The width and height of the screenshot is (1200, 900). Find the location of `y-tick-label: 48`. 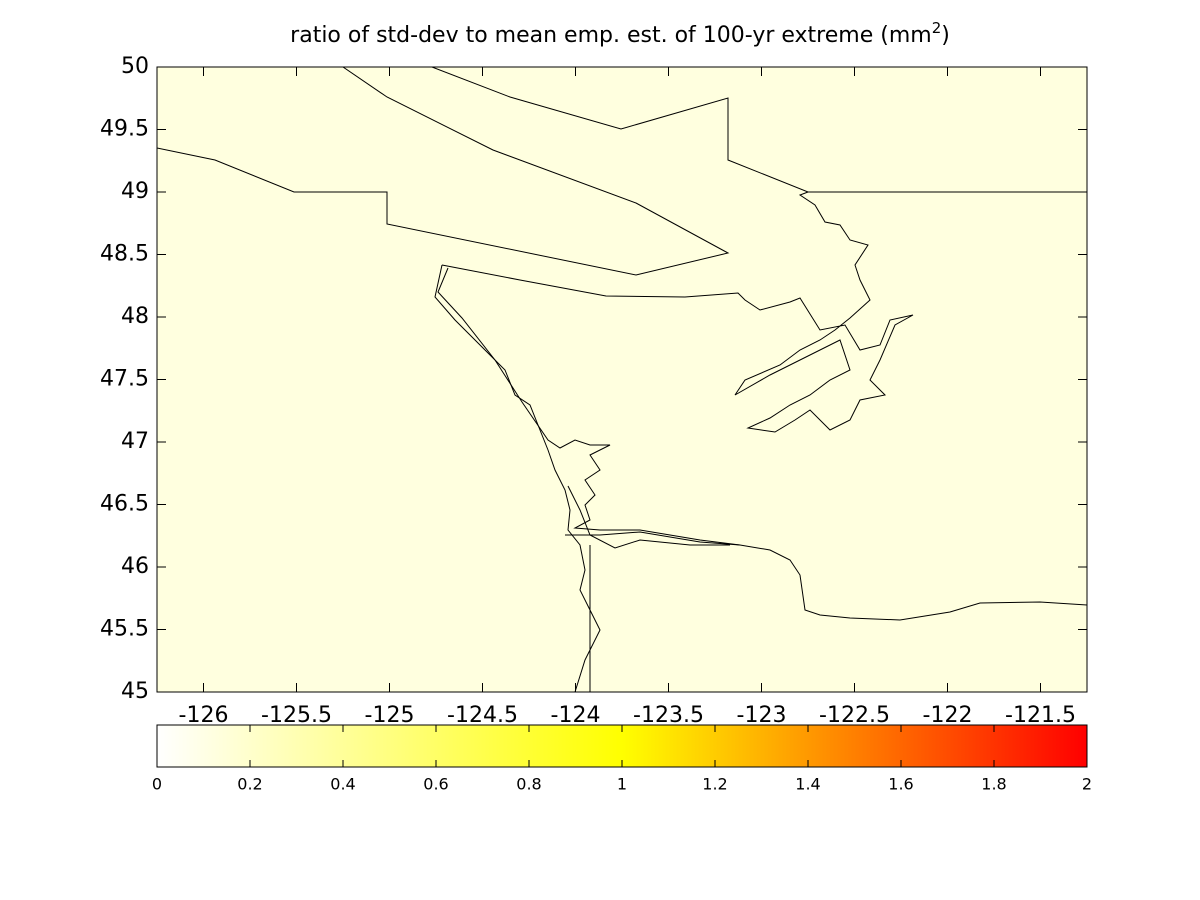

y-tick-label: 48 is located at coordinates (135, 316).